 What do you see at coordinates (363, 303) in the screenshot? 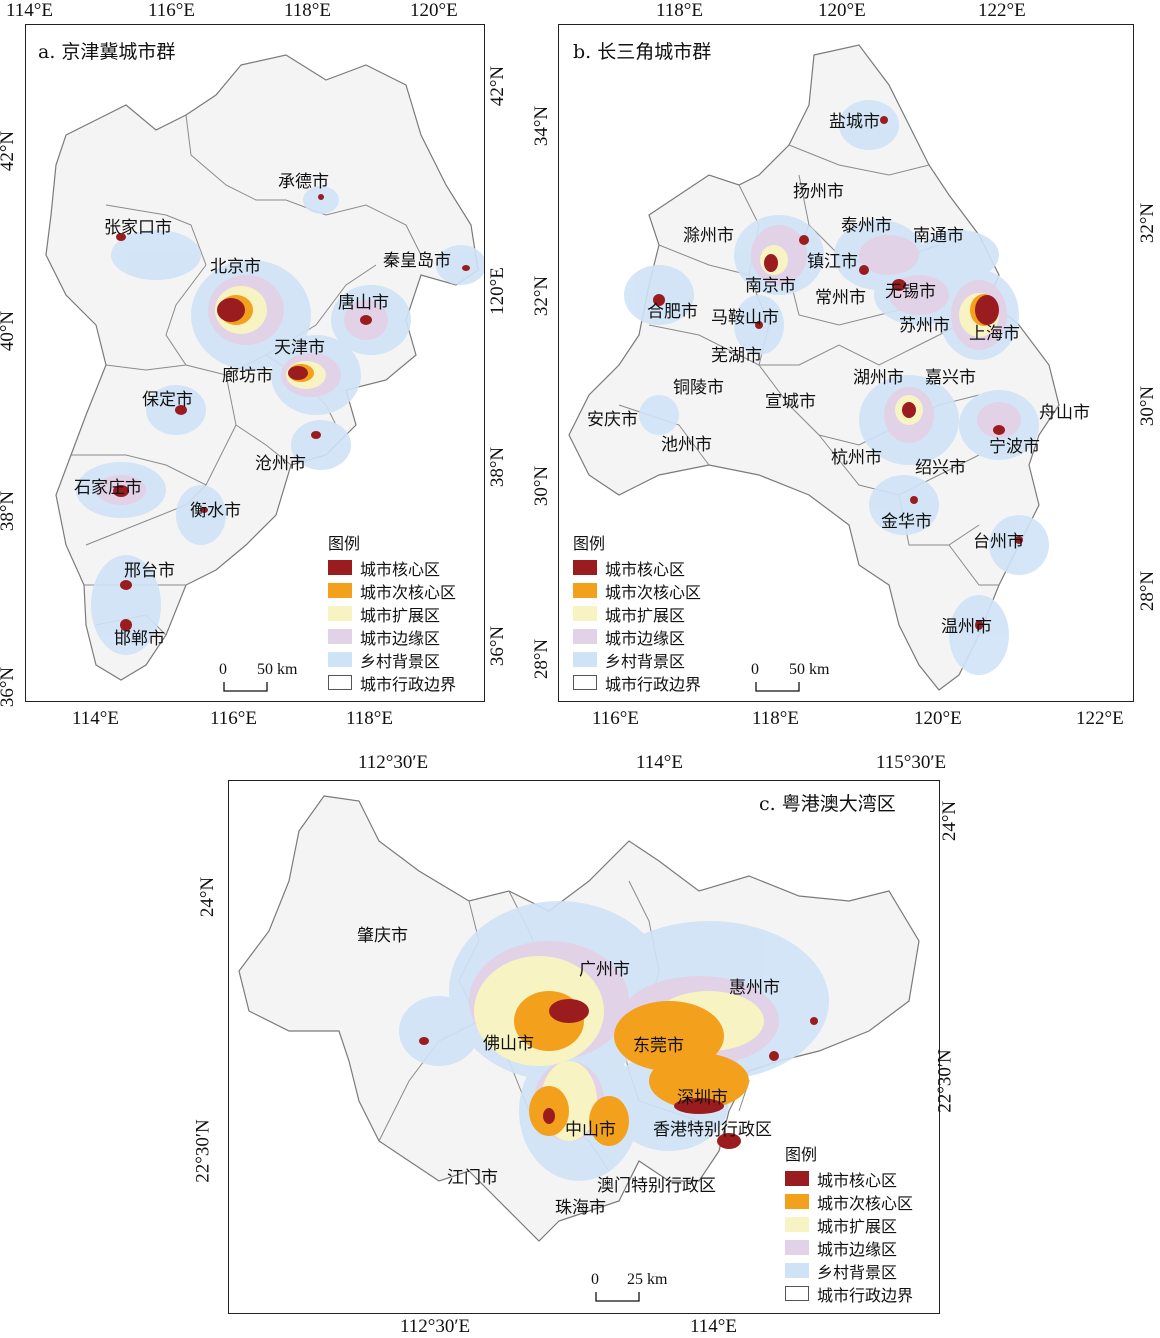
I see `city-label: 唐山市` at bounding box center [363, 303].